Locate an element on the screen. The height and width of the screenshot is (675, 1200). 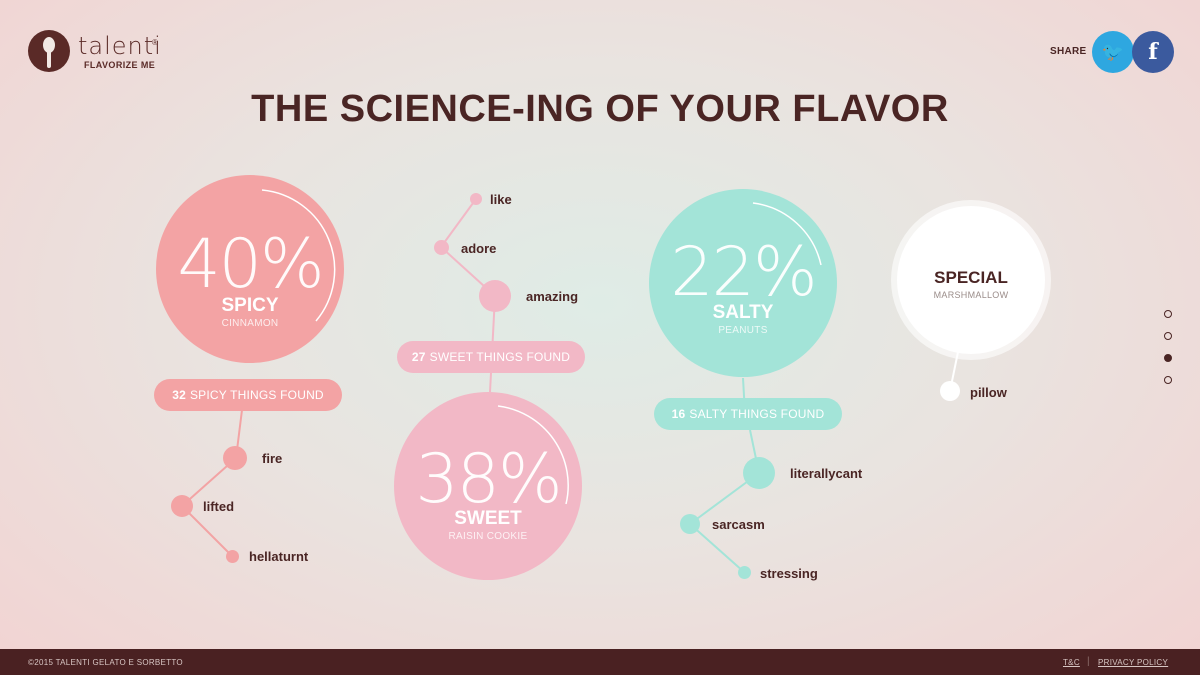
special-sub: MARSHMALLOW is located at coordinates (971, 295).